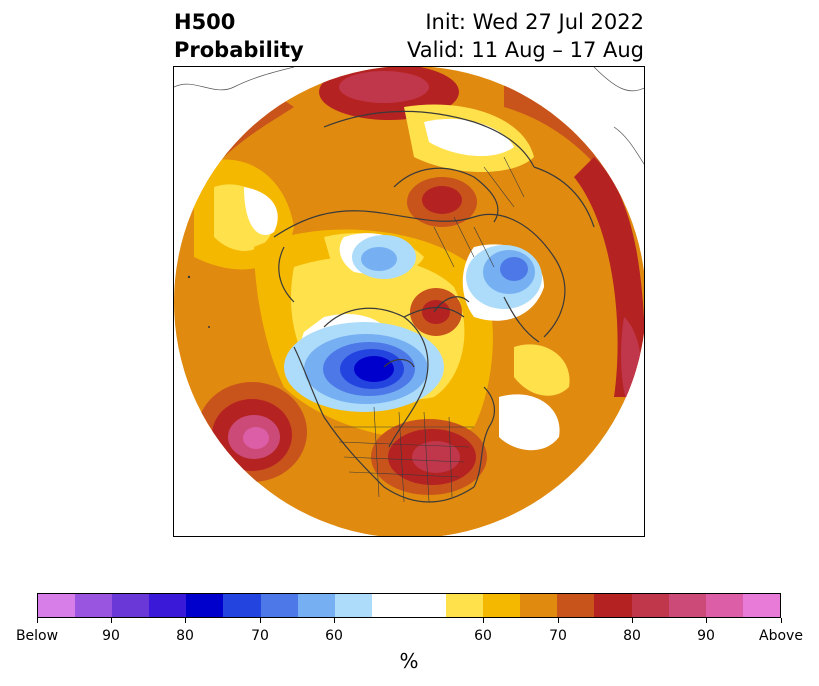 The image size is (819, 686). Describe the element at coordinates (37, 636) in the screenshot. I see `colorbar-tick-label: Below` at that location.